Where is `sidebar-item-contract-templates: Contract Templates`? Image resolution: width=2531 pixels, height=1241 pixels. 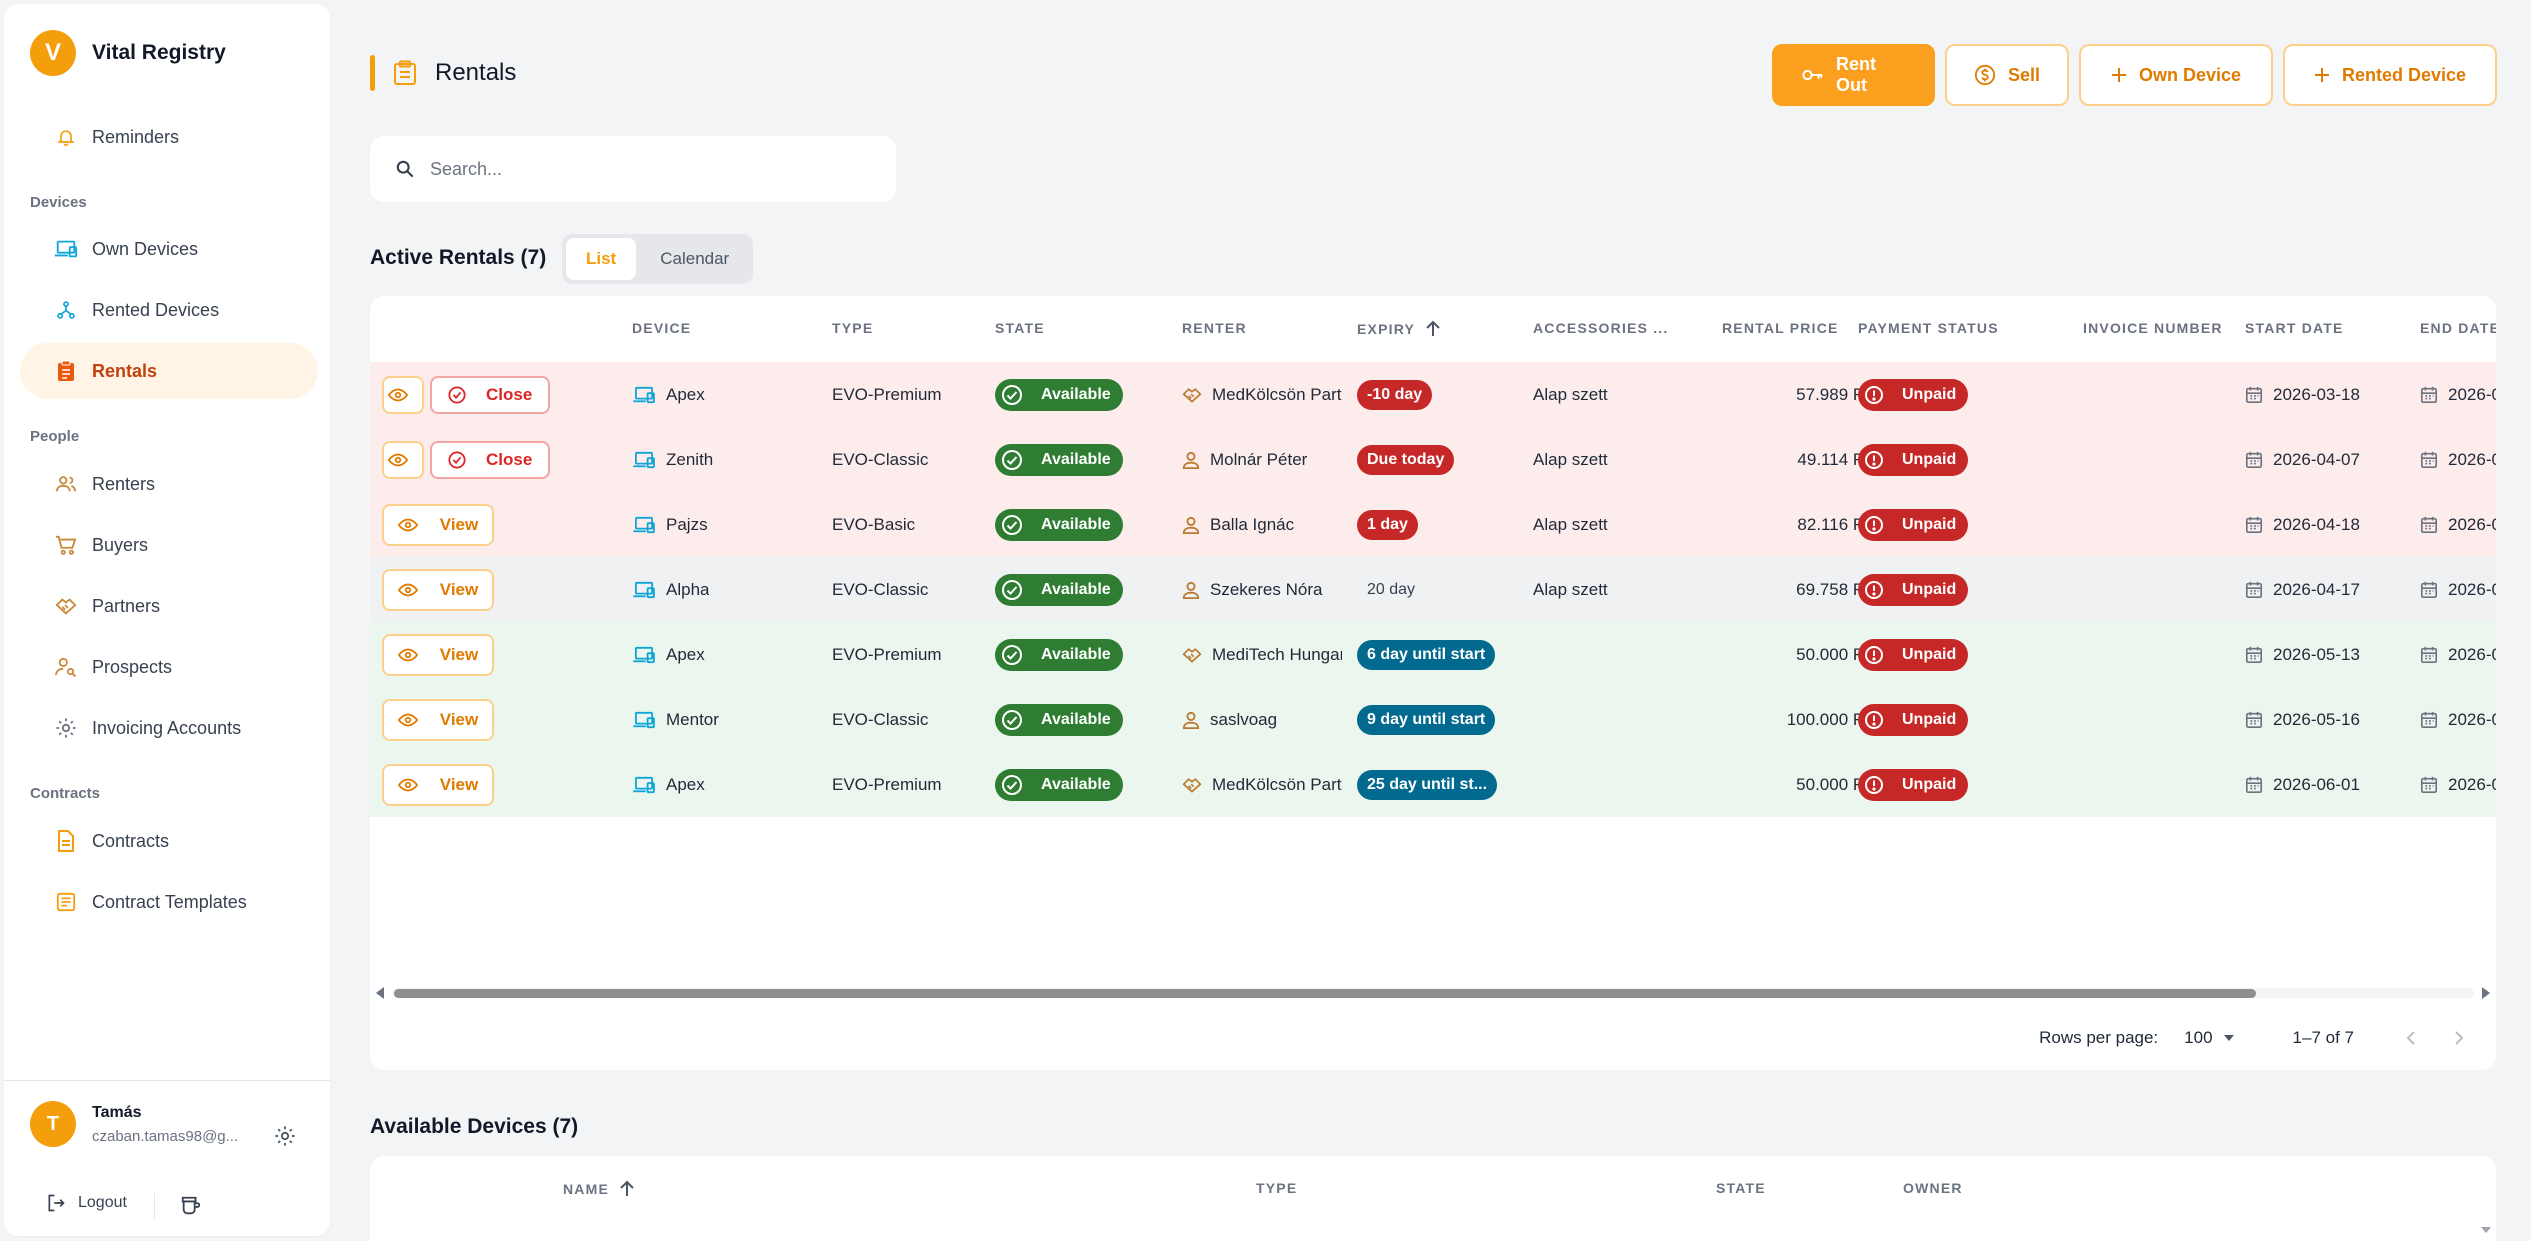
sidebar-item-contract-templates: Contract Templates is located at coordinates (169, 902).